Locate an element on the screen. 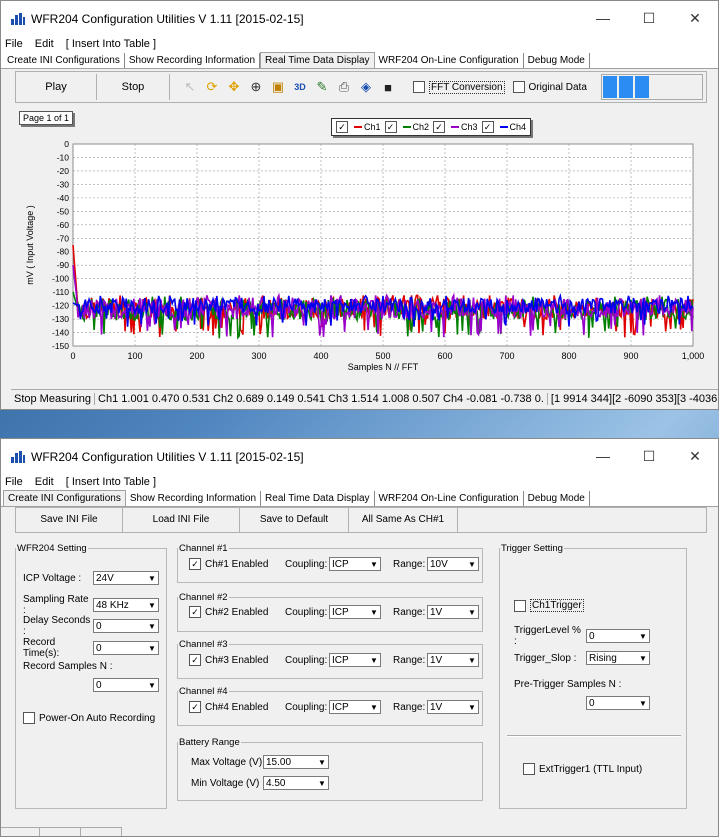 This screenshot has height=837, width=719. trigger-level-select: 0 ▼ is located at coordinates (618, 636).